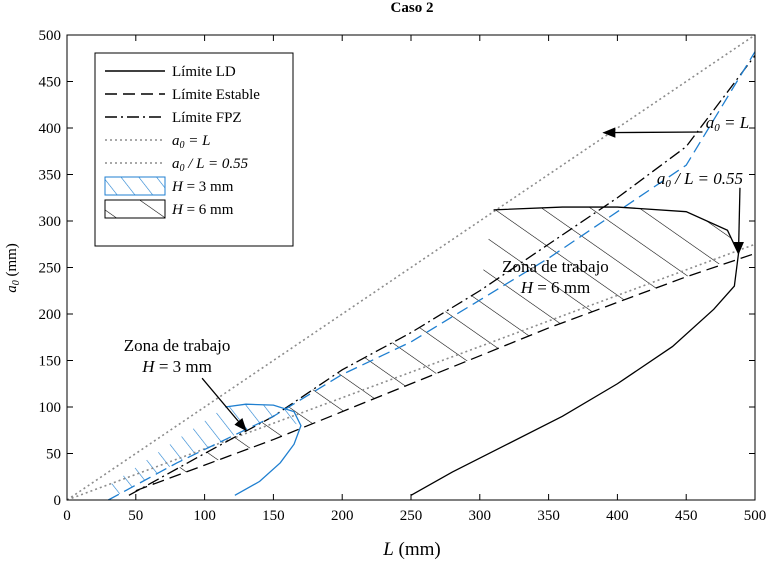 The image size is (768, 561). I want to click on legend-item-h-3-mm: H = 3 mm, so click(169, 186).